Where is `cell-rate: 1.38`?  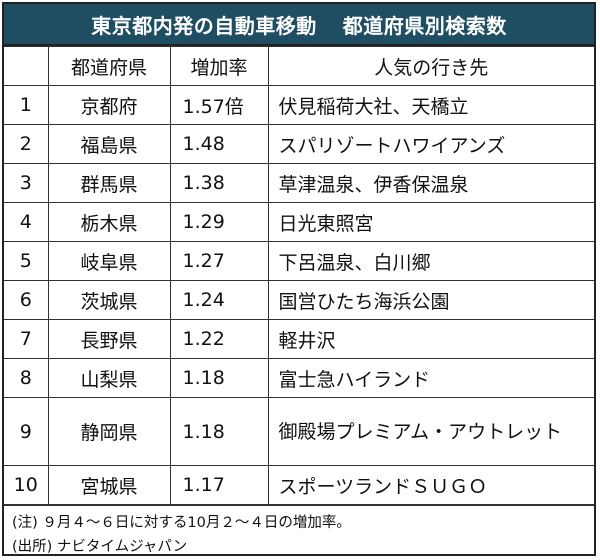
cell-rate: 1.38 is located at coordinates (219, 183).